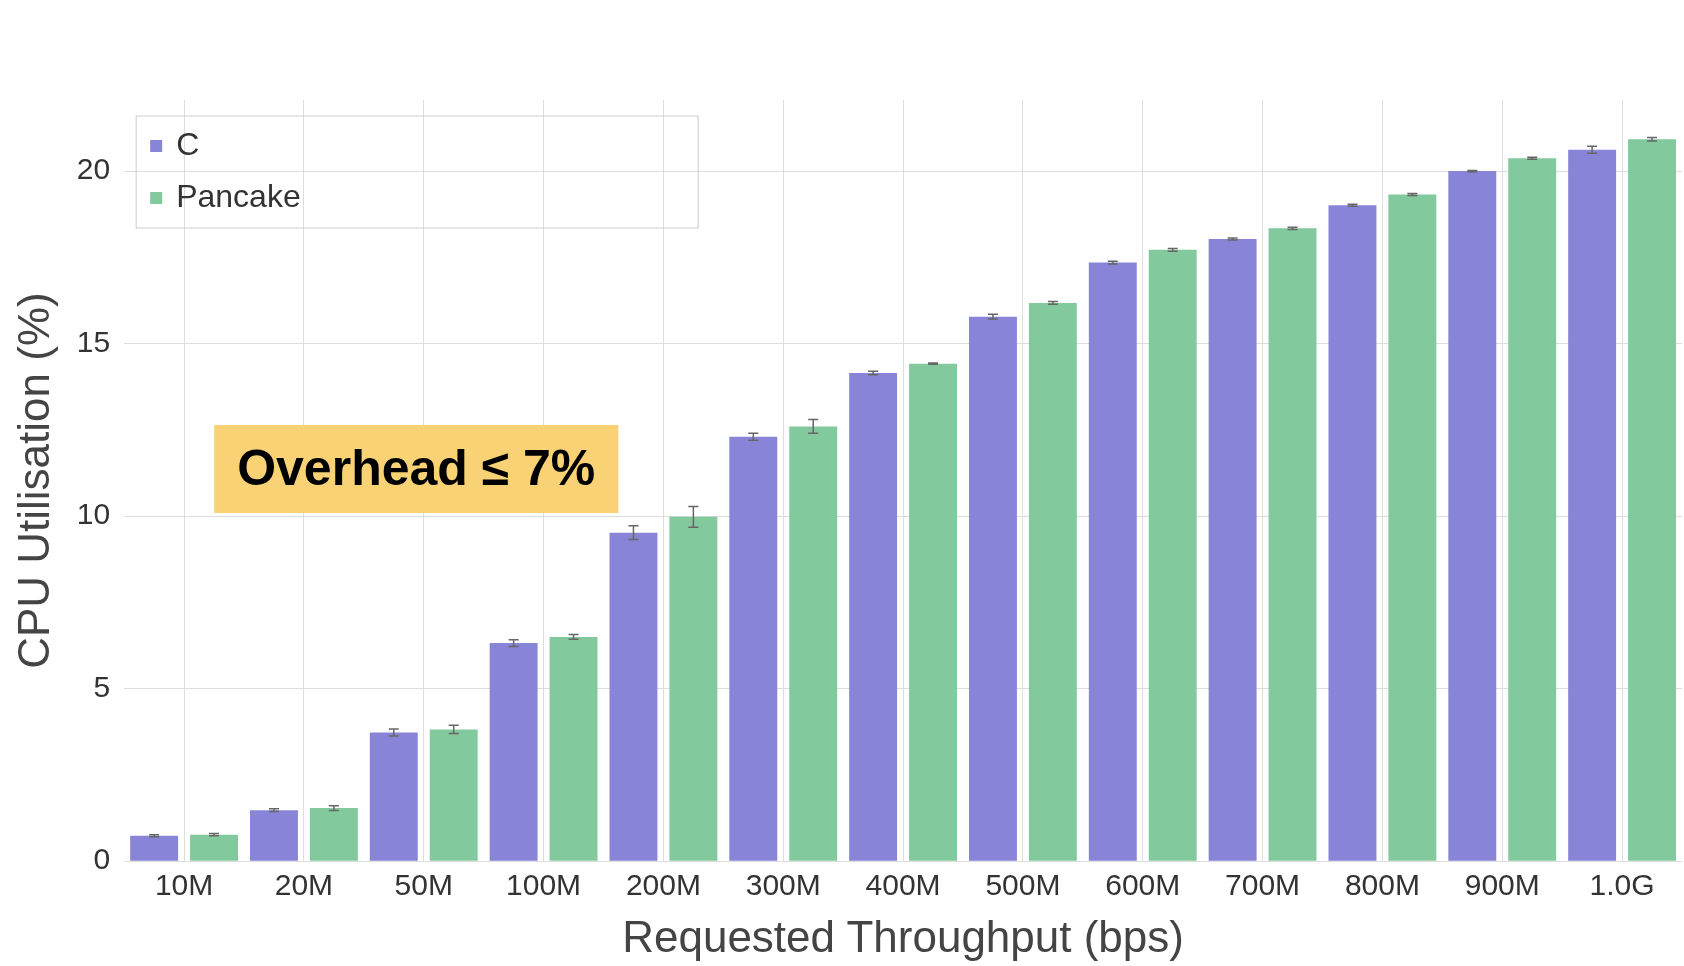 The width and height of the screenshot is (1684, 966). What do you see at coordinates (544, 885) in the screenshot?
I see `x-tick-label: 100M` at bounding box center [544, 885].